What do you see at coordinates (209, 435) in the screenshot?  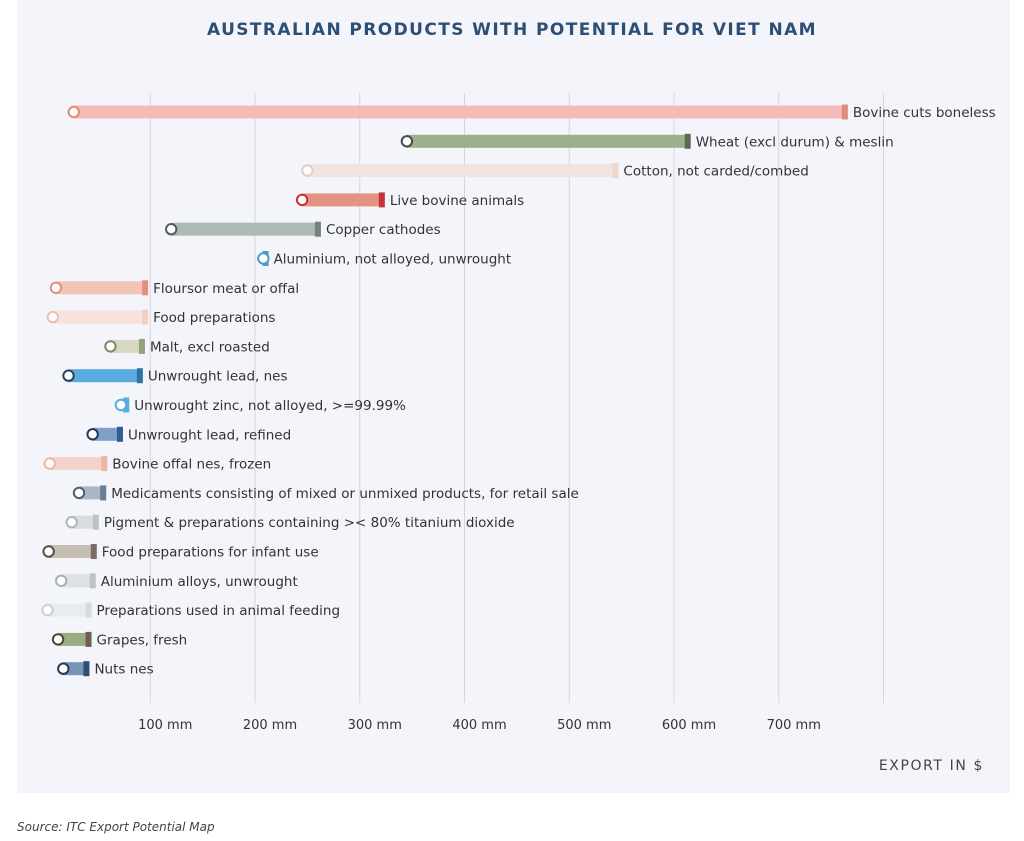 I see `product-label: Unwrought lead, refined` at bounding box center [209, 435].